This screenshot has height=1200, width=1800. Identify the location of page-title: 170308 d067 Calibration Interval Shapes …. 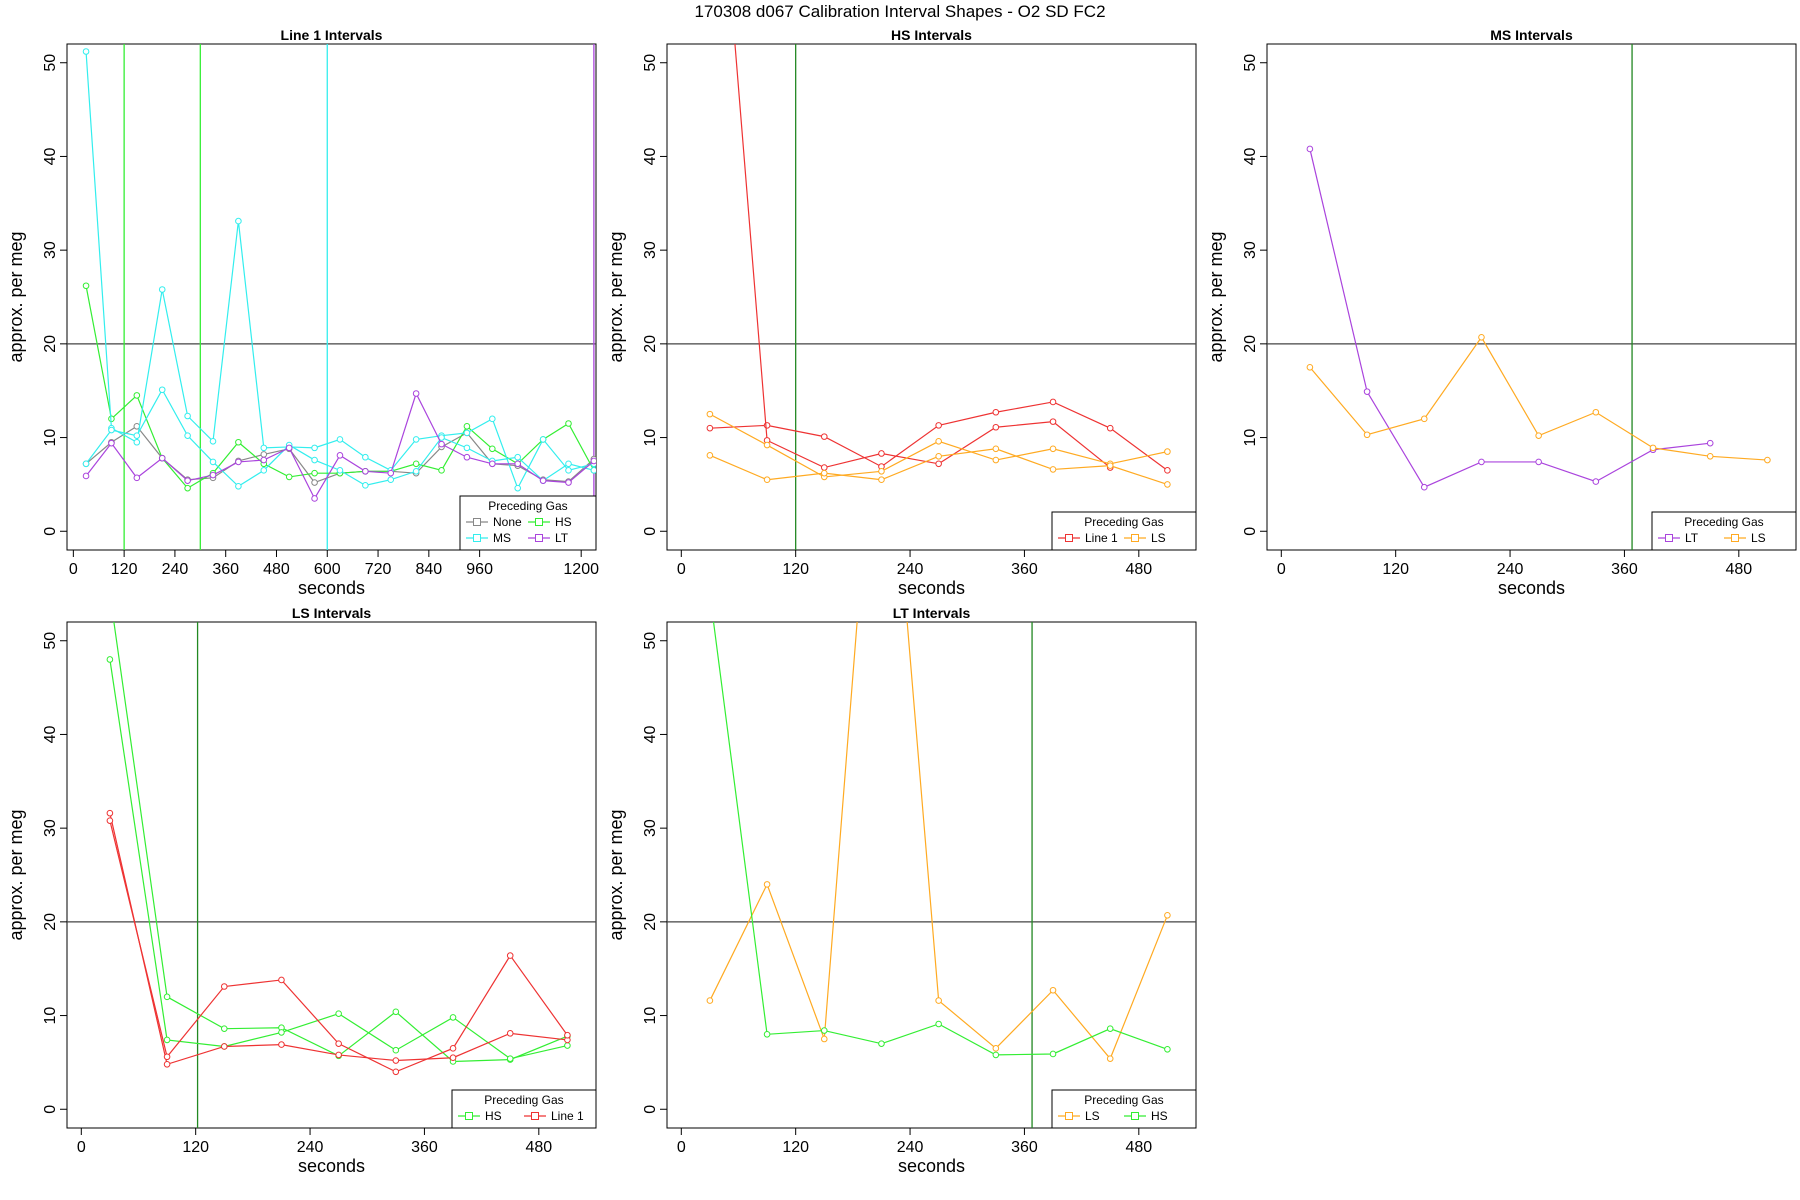
(900, 11).